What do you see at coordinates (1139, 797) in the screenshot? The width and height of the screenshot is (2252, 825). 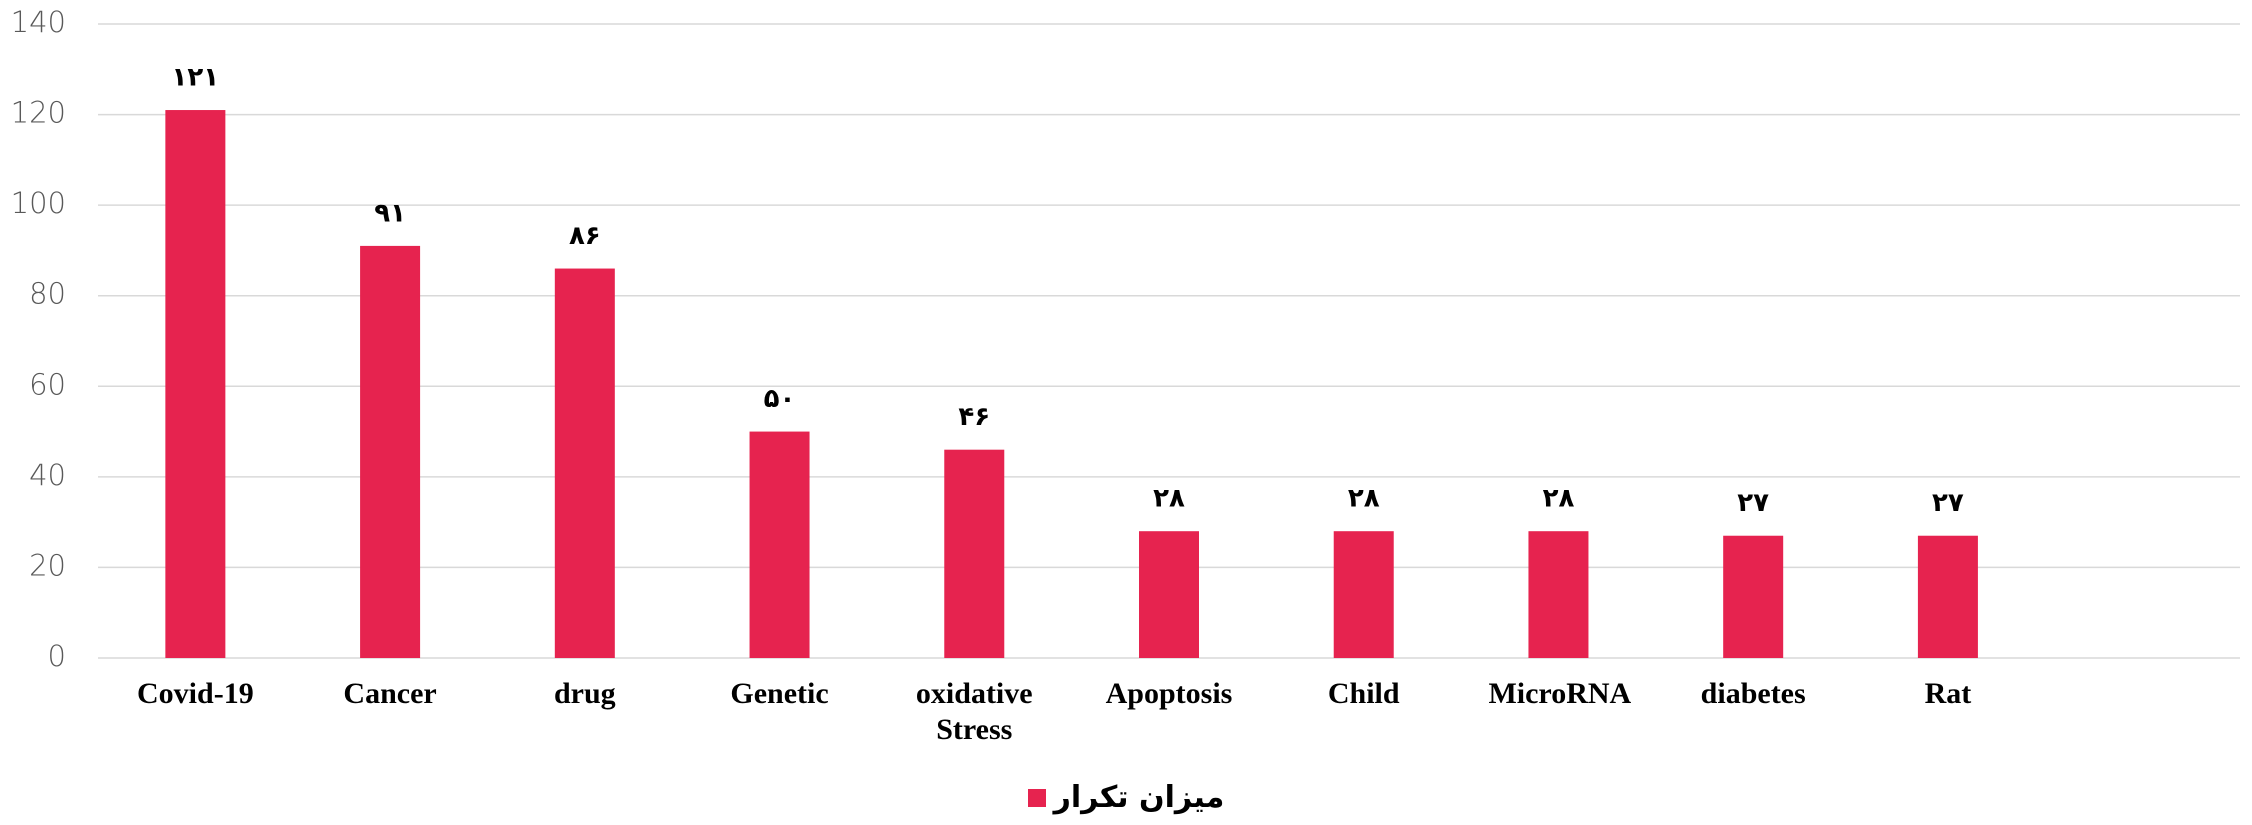 I see `legend-label: میزان تکرار` at bounding box center [1139, 797].